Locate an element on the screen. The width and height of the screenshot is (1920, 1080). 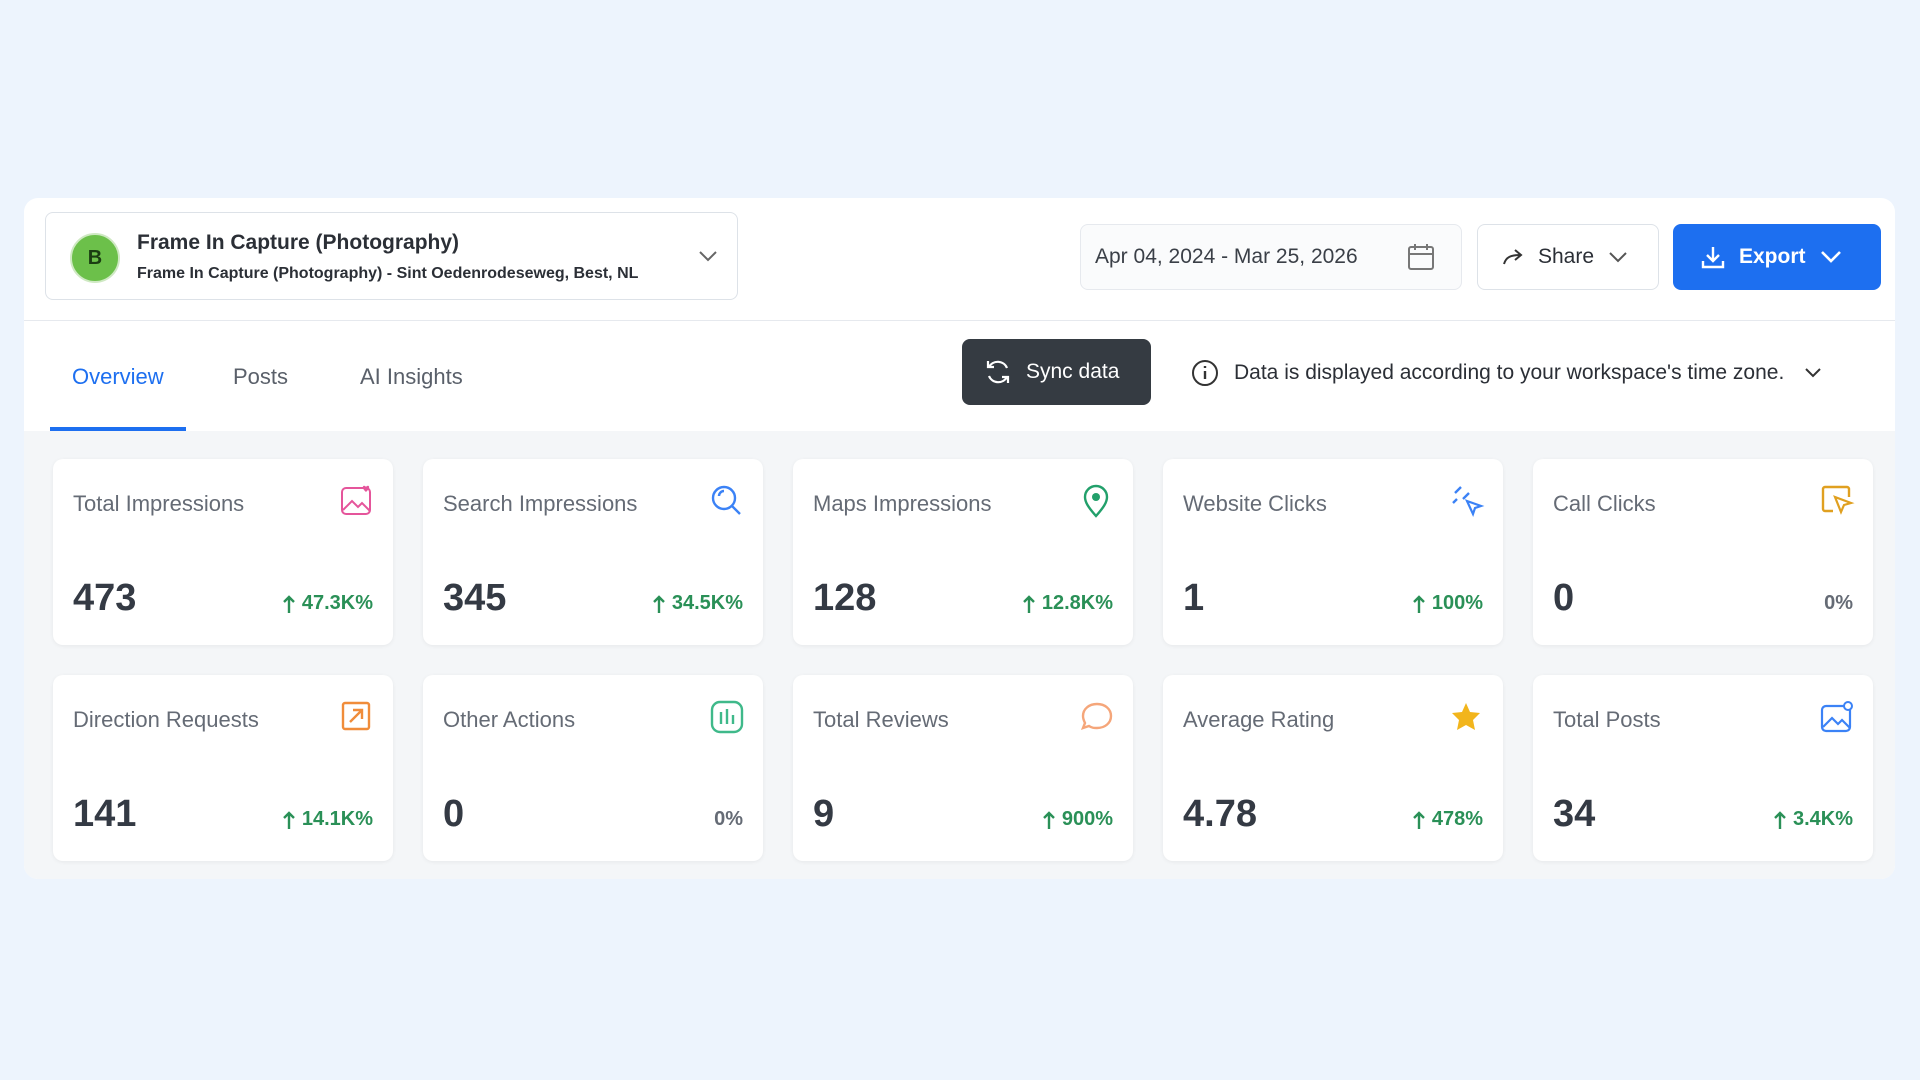
metric-card: Website Clicks 1 100% is located at coordinates (1333, 552).